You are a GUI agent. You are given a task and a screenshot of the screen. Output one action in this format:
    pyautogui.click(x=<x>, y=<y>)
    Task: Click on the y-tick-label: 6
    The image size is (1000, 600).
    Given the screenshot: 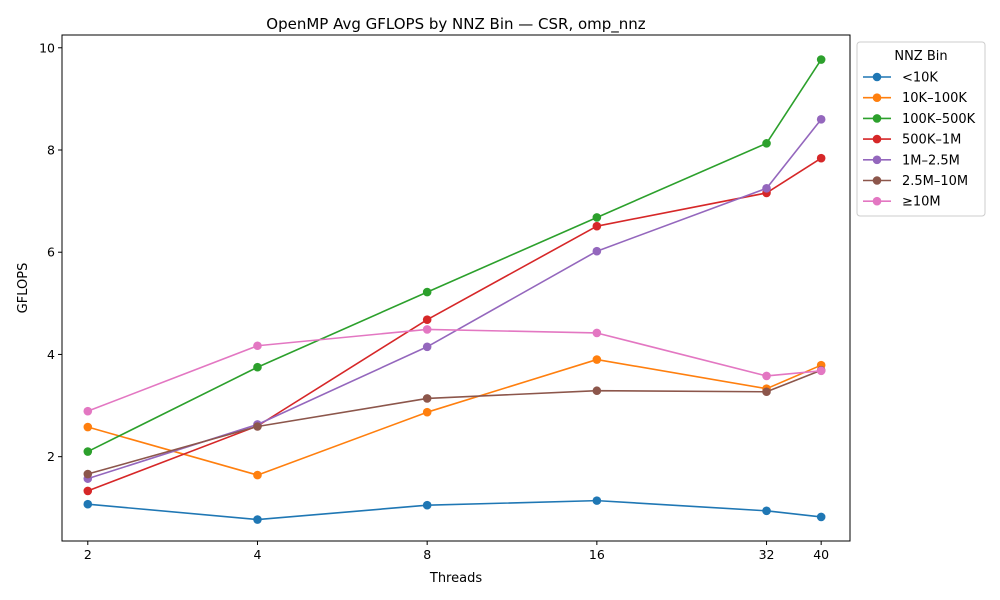 What is the action you would take?
    pyautogui.click(x=51, y=252)
    